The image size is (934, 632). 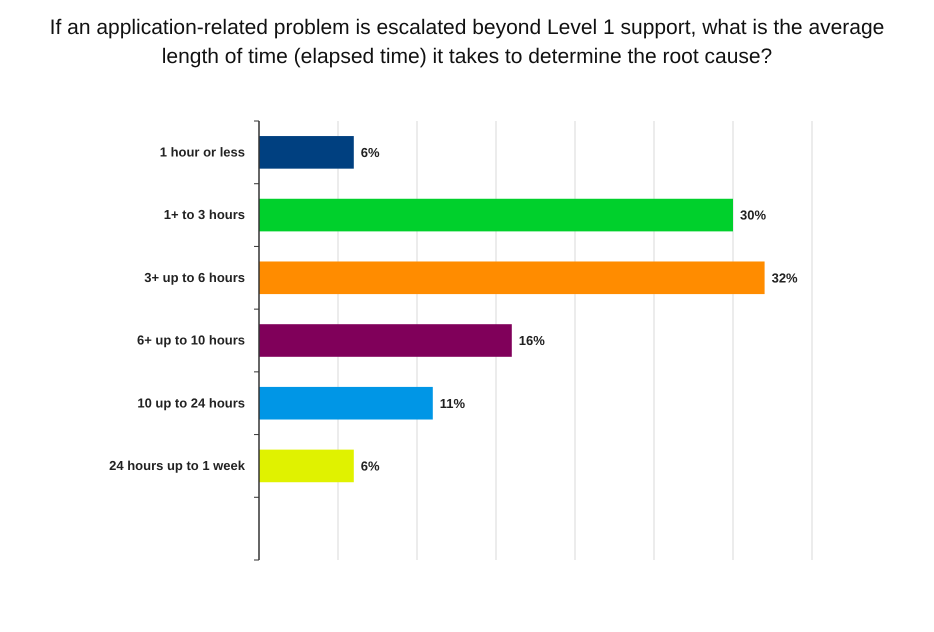 I want to click on y-tick-label: 3+ up to 6 hours, so click(x=194, y=277).